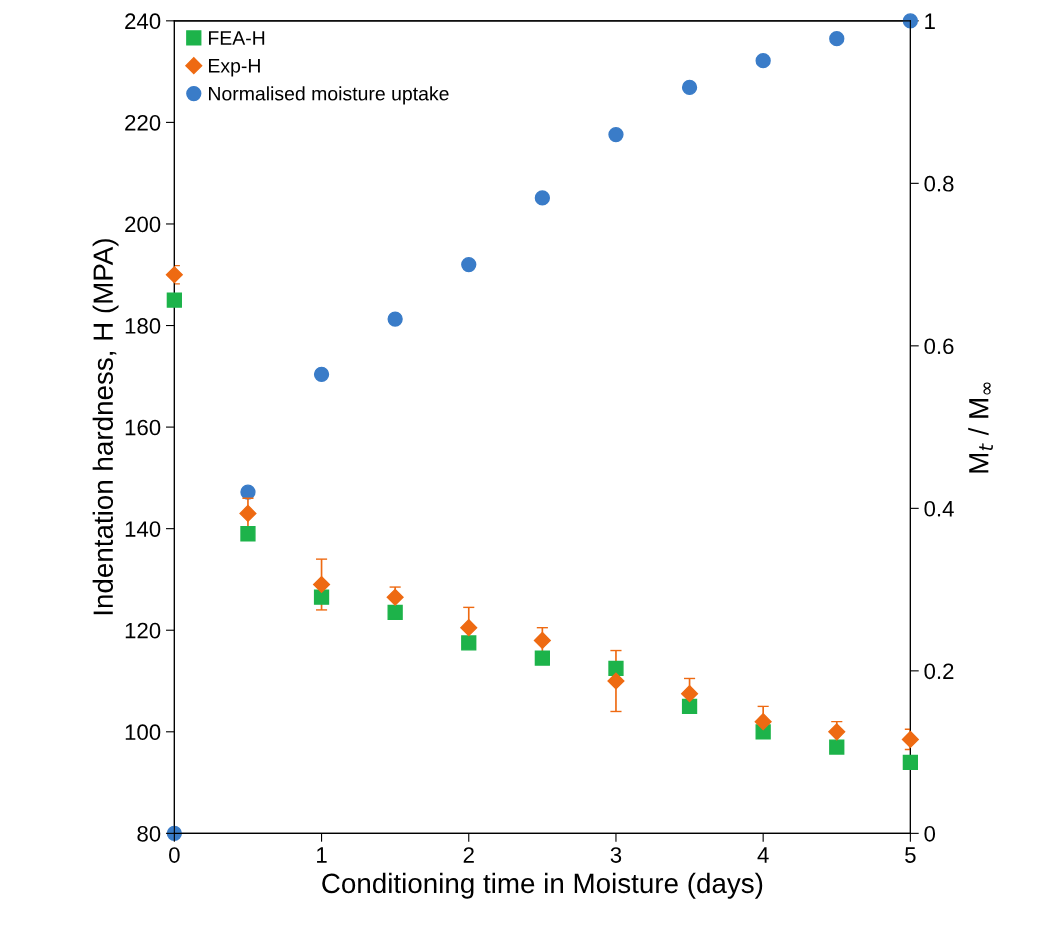  I want to click on y2-tick-label: 0.2, so click(939, 671).